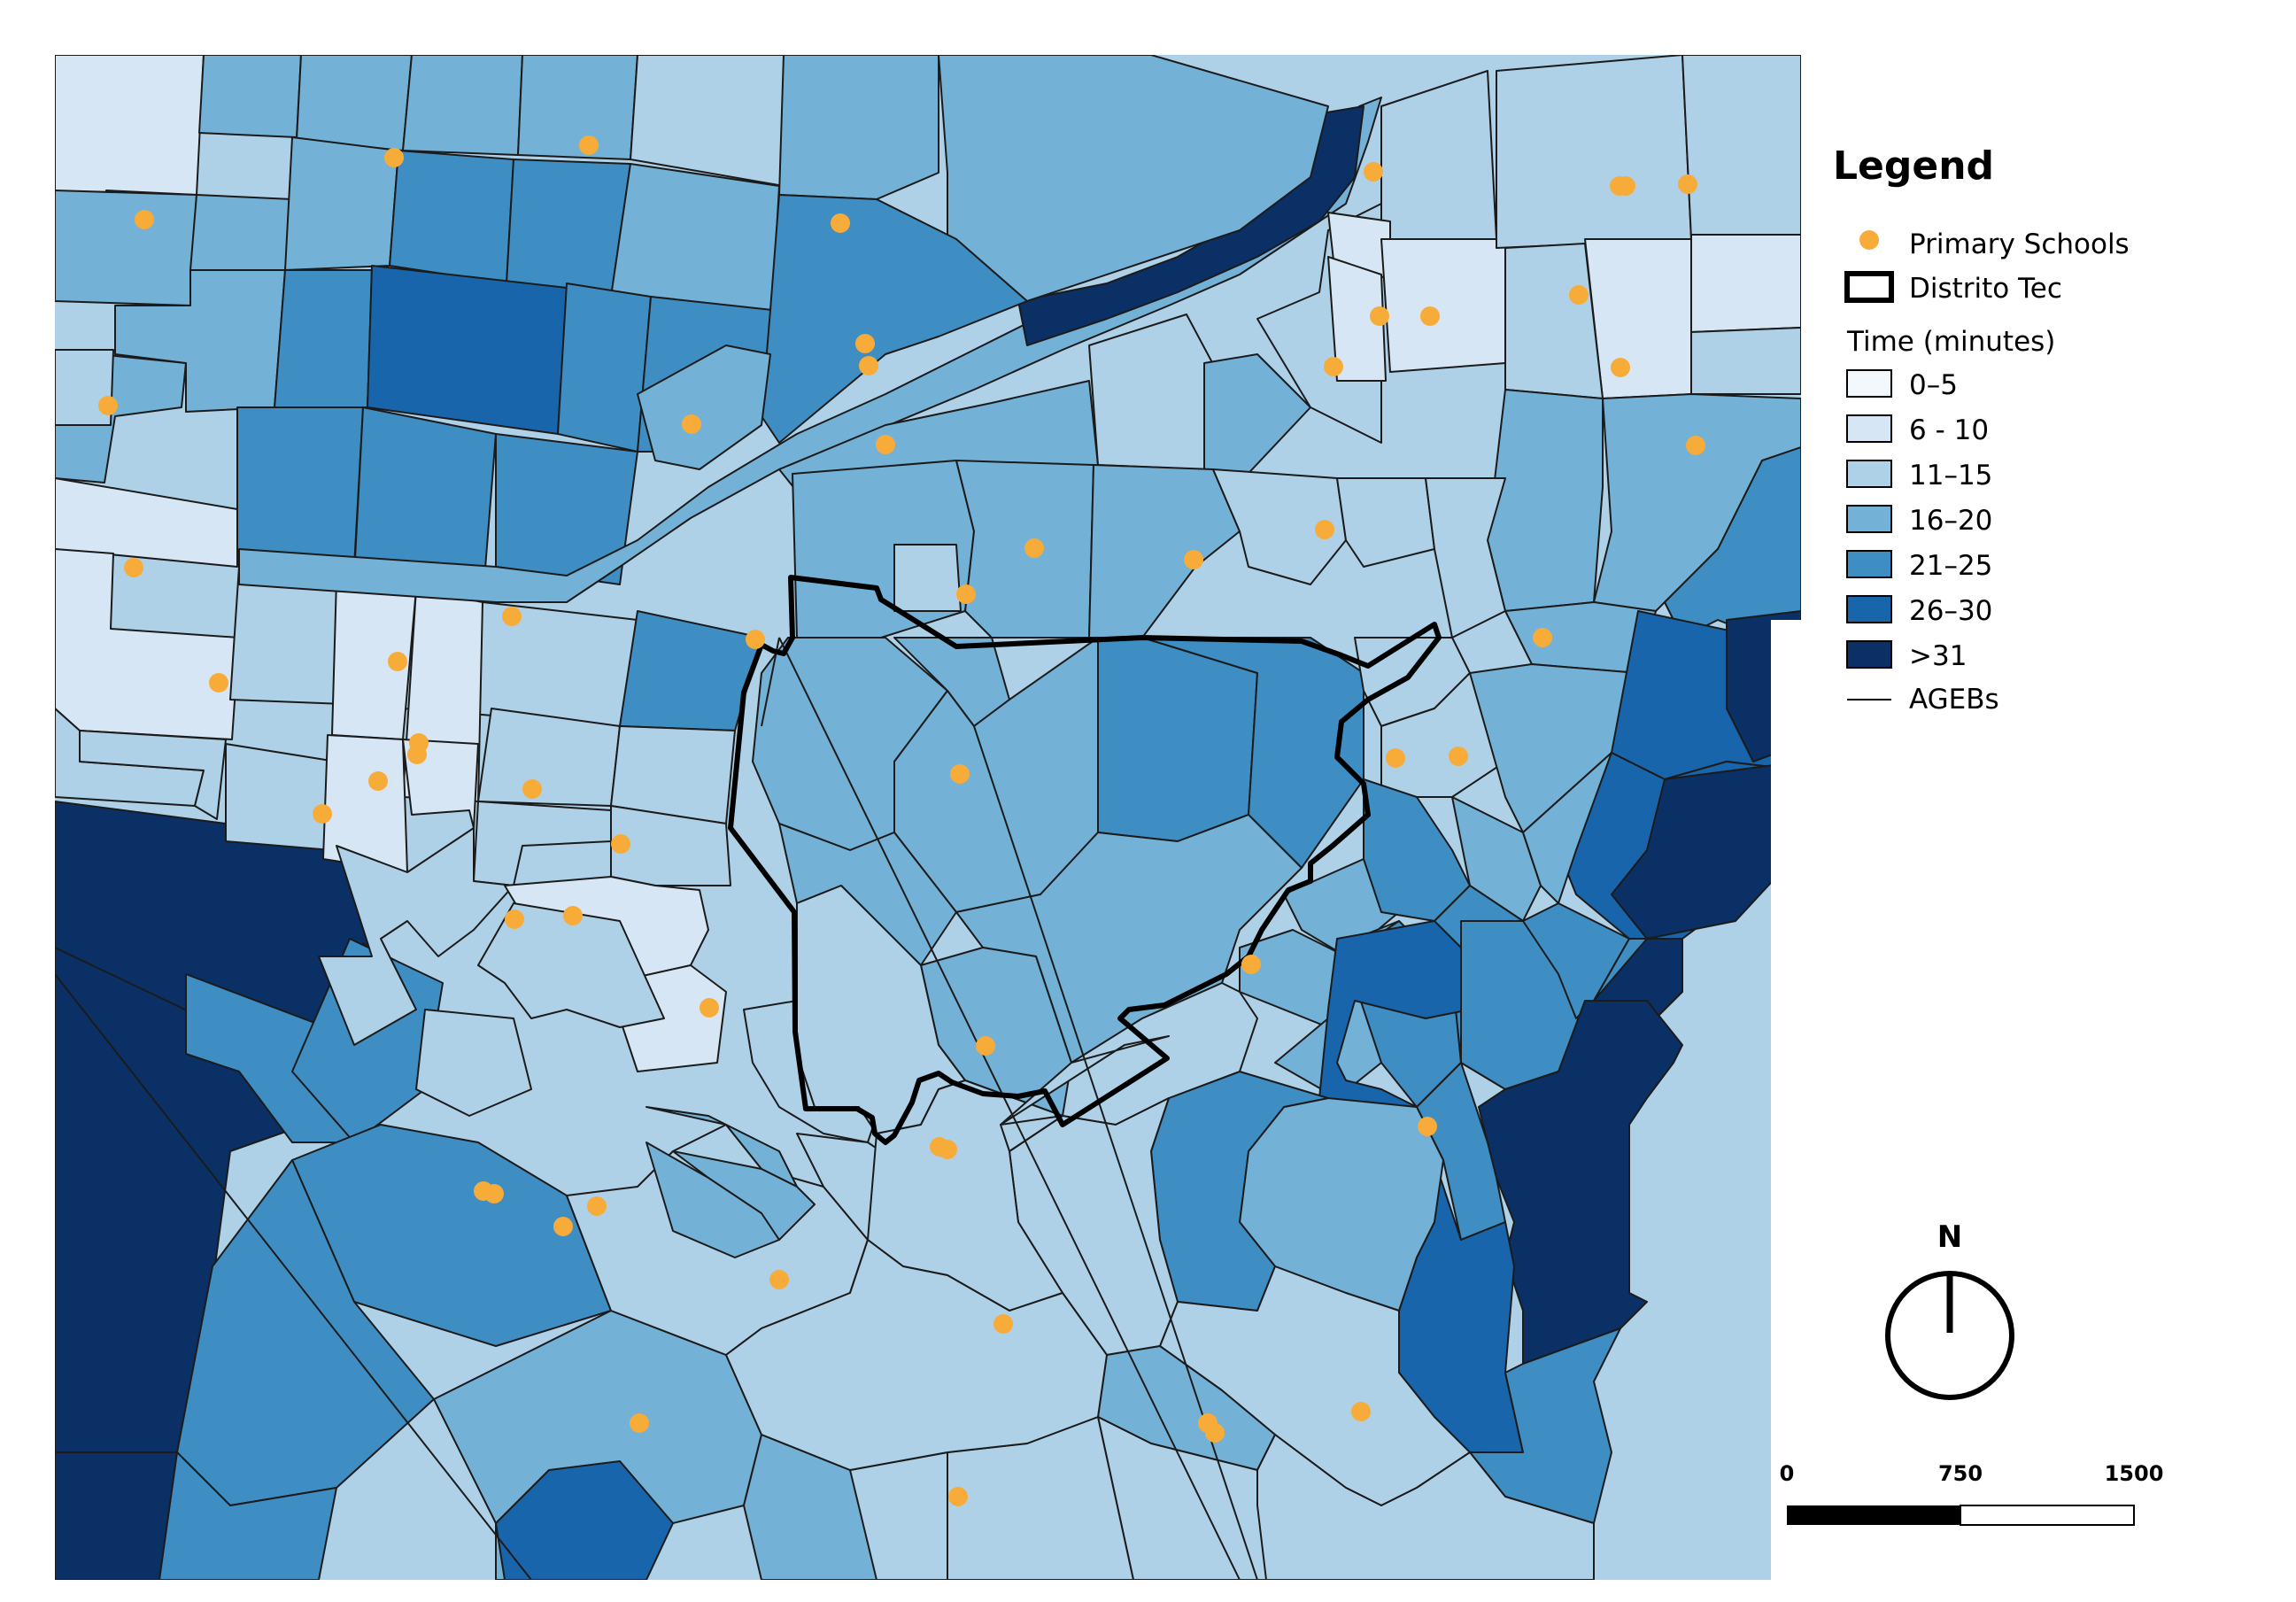 The width and height of the screenshot is (2296, 1602). I want to click on scale-segment-light, so click(2047, 1515).